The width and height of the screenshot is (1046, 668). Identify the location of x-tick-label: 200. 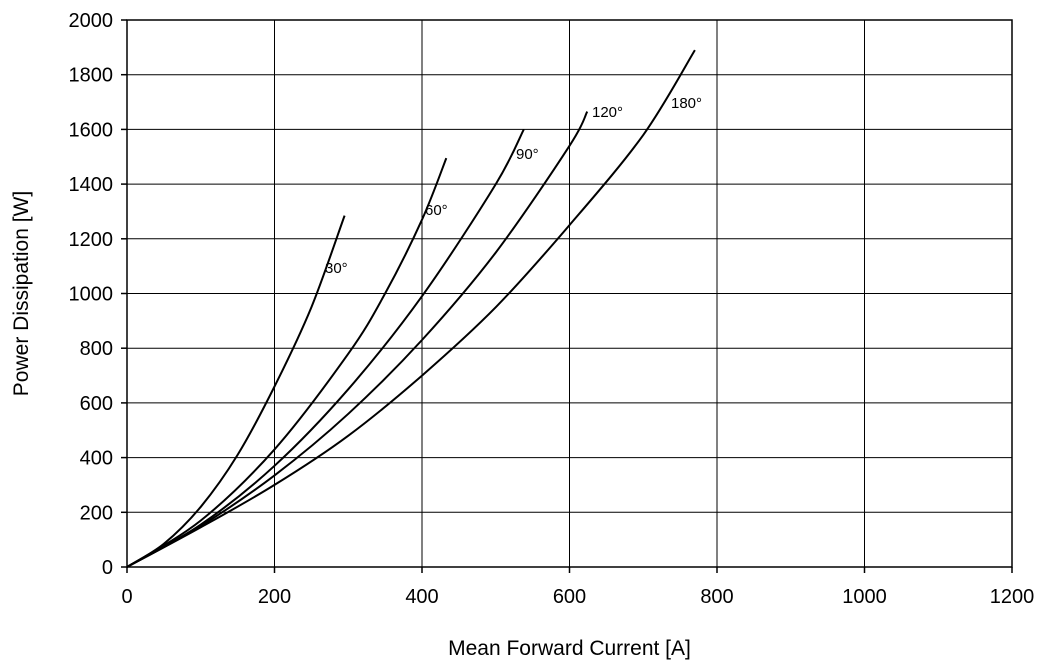
(274, 597).